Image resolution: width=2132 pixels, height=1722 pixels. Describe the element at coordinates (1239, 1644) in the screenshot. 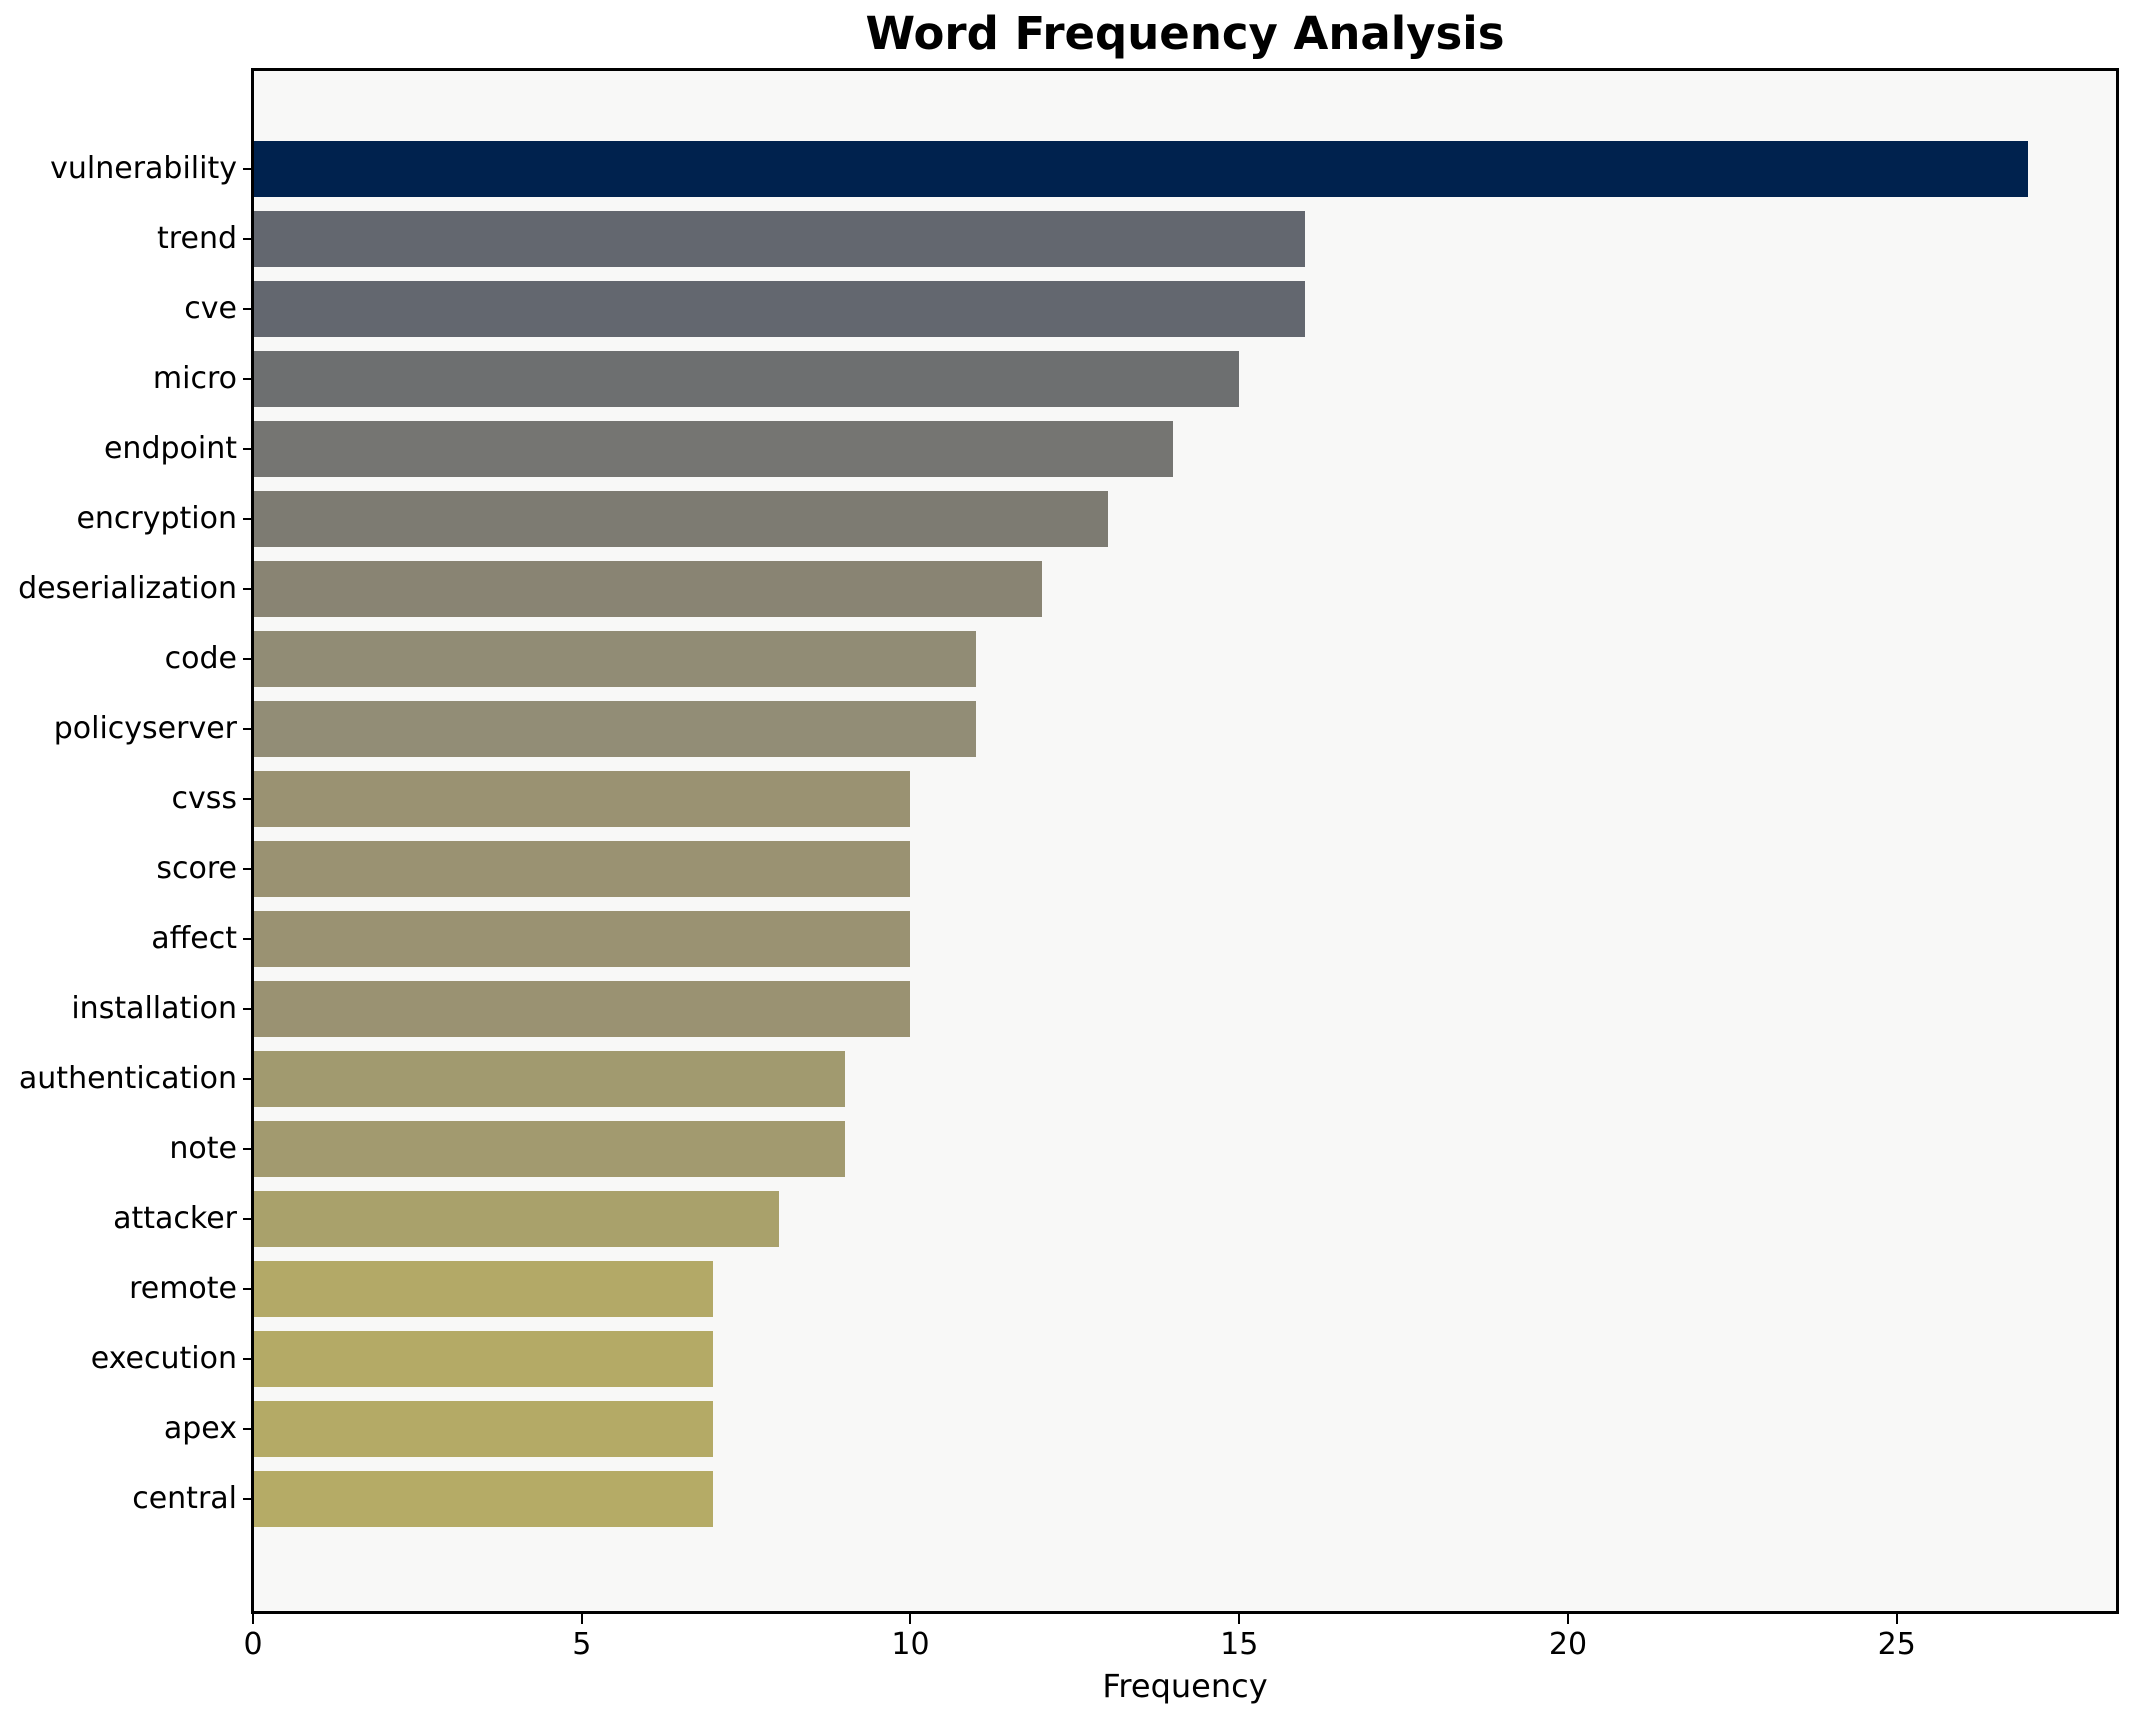

I see `x-tick-label-15: 15` at that location.